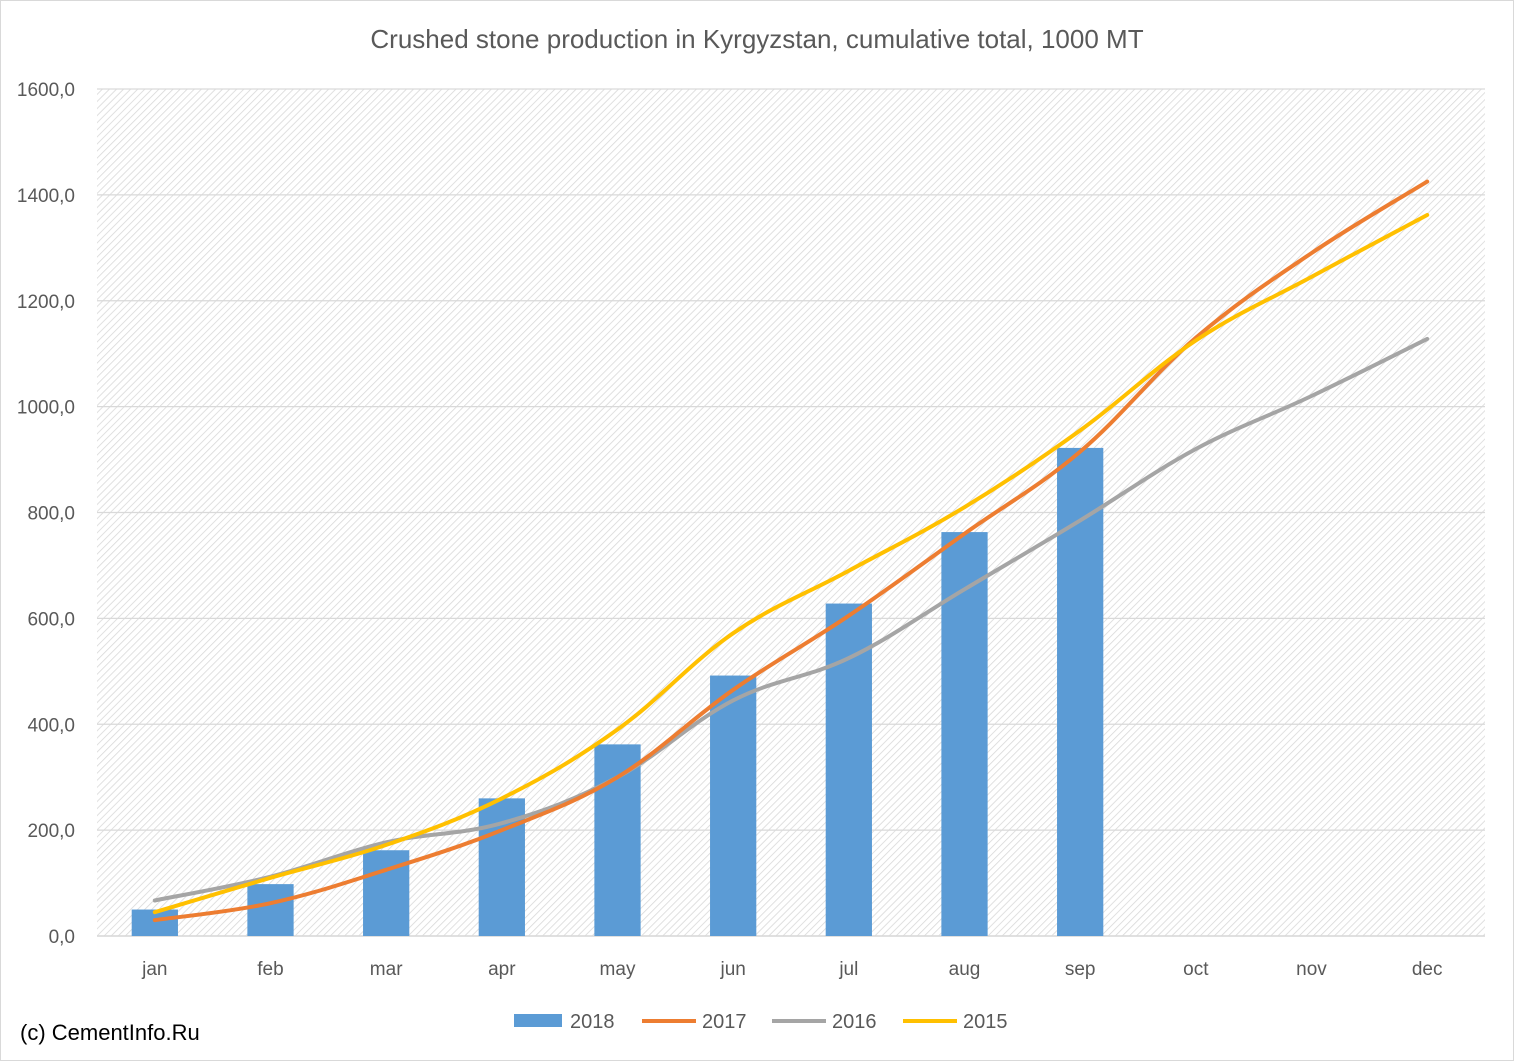 The width and height of the screenshot is (1514, 1061). What do you see at coordinates (538, 1020) in the screenshot?
I see `legend-swatch-2018` at bounding box center [538, 1020].